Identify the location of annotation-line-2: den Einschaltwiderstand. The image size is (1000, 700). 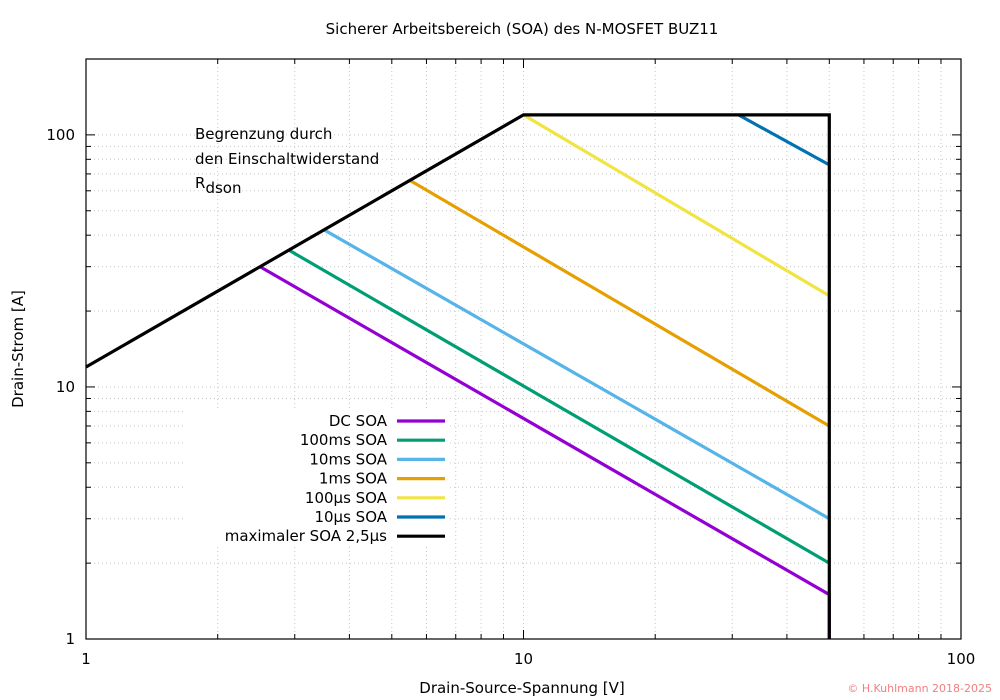
(287, 159).